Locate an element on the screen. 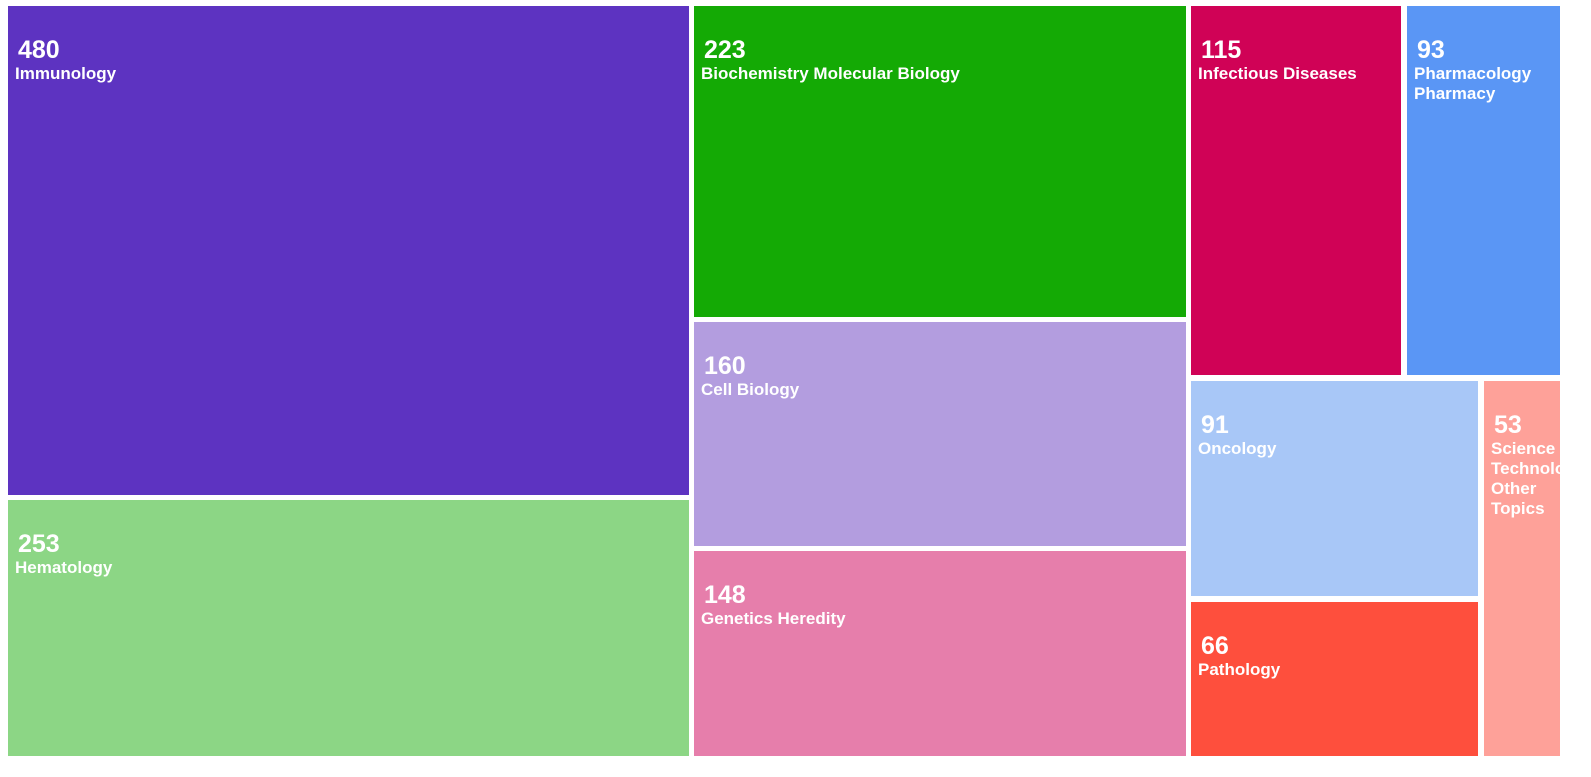 The height and width of the screenshot is (777, 1591). tile-label: Oncology is located at coordinates (1237, 448).